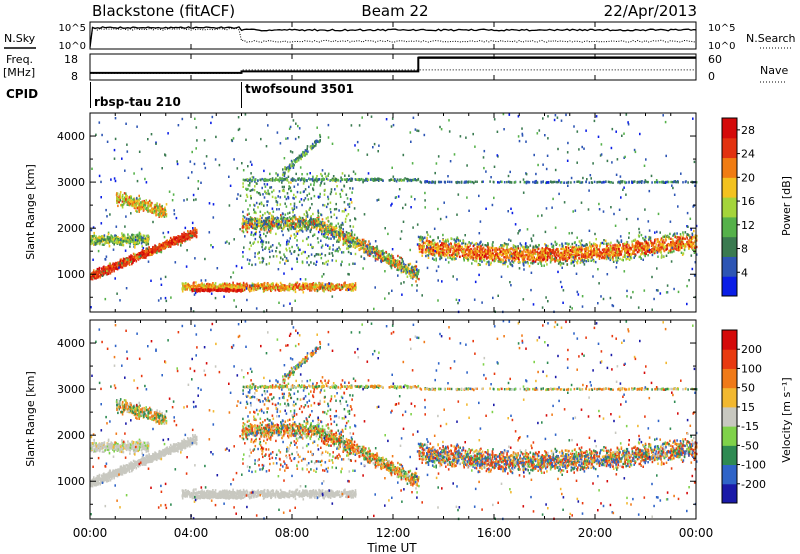  I want to click on noise-right-tick-bottom: 10^0, so click(721, 46).